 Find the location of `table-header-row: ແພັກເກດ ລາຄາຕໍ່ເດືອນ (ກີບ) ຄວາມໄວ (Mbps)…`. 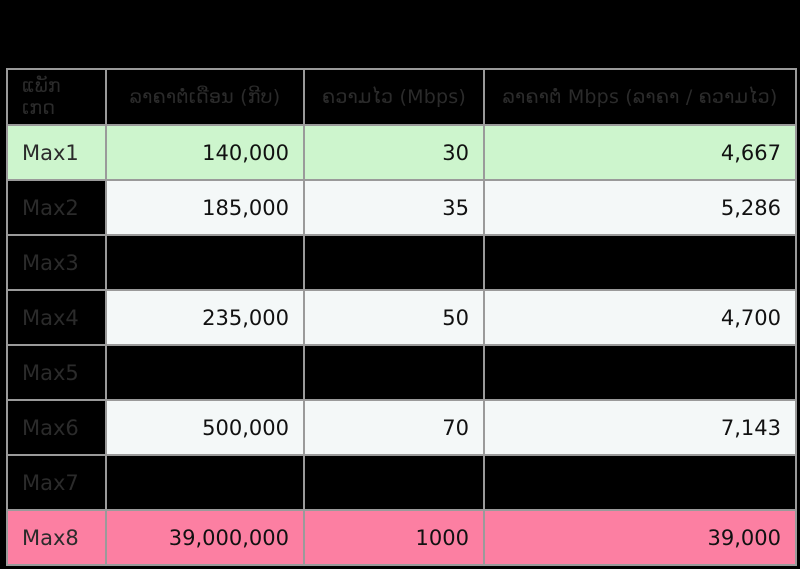

table-header-row: ແພັກເກດ ລາຄາຕໍ່ເດືອນ (ກີບ) ຄວາມໄວ (Mbps)… is located at coordinates (401, 97).